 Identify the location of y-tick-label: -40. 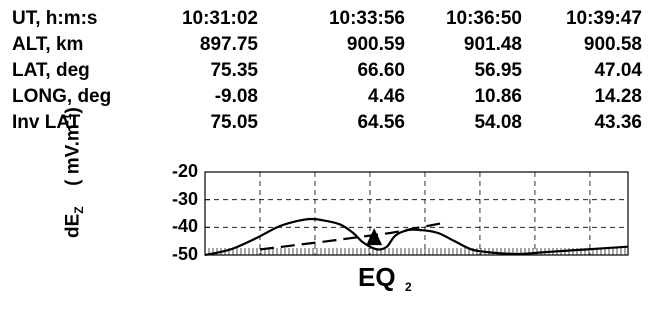
(184, 226).